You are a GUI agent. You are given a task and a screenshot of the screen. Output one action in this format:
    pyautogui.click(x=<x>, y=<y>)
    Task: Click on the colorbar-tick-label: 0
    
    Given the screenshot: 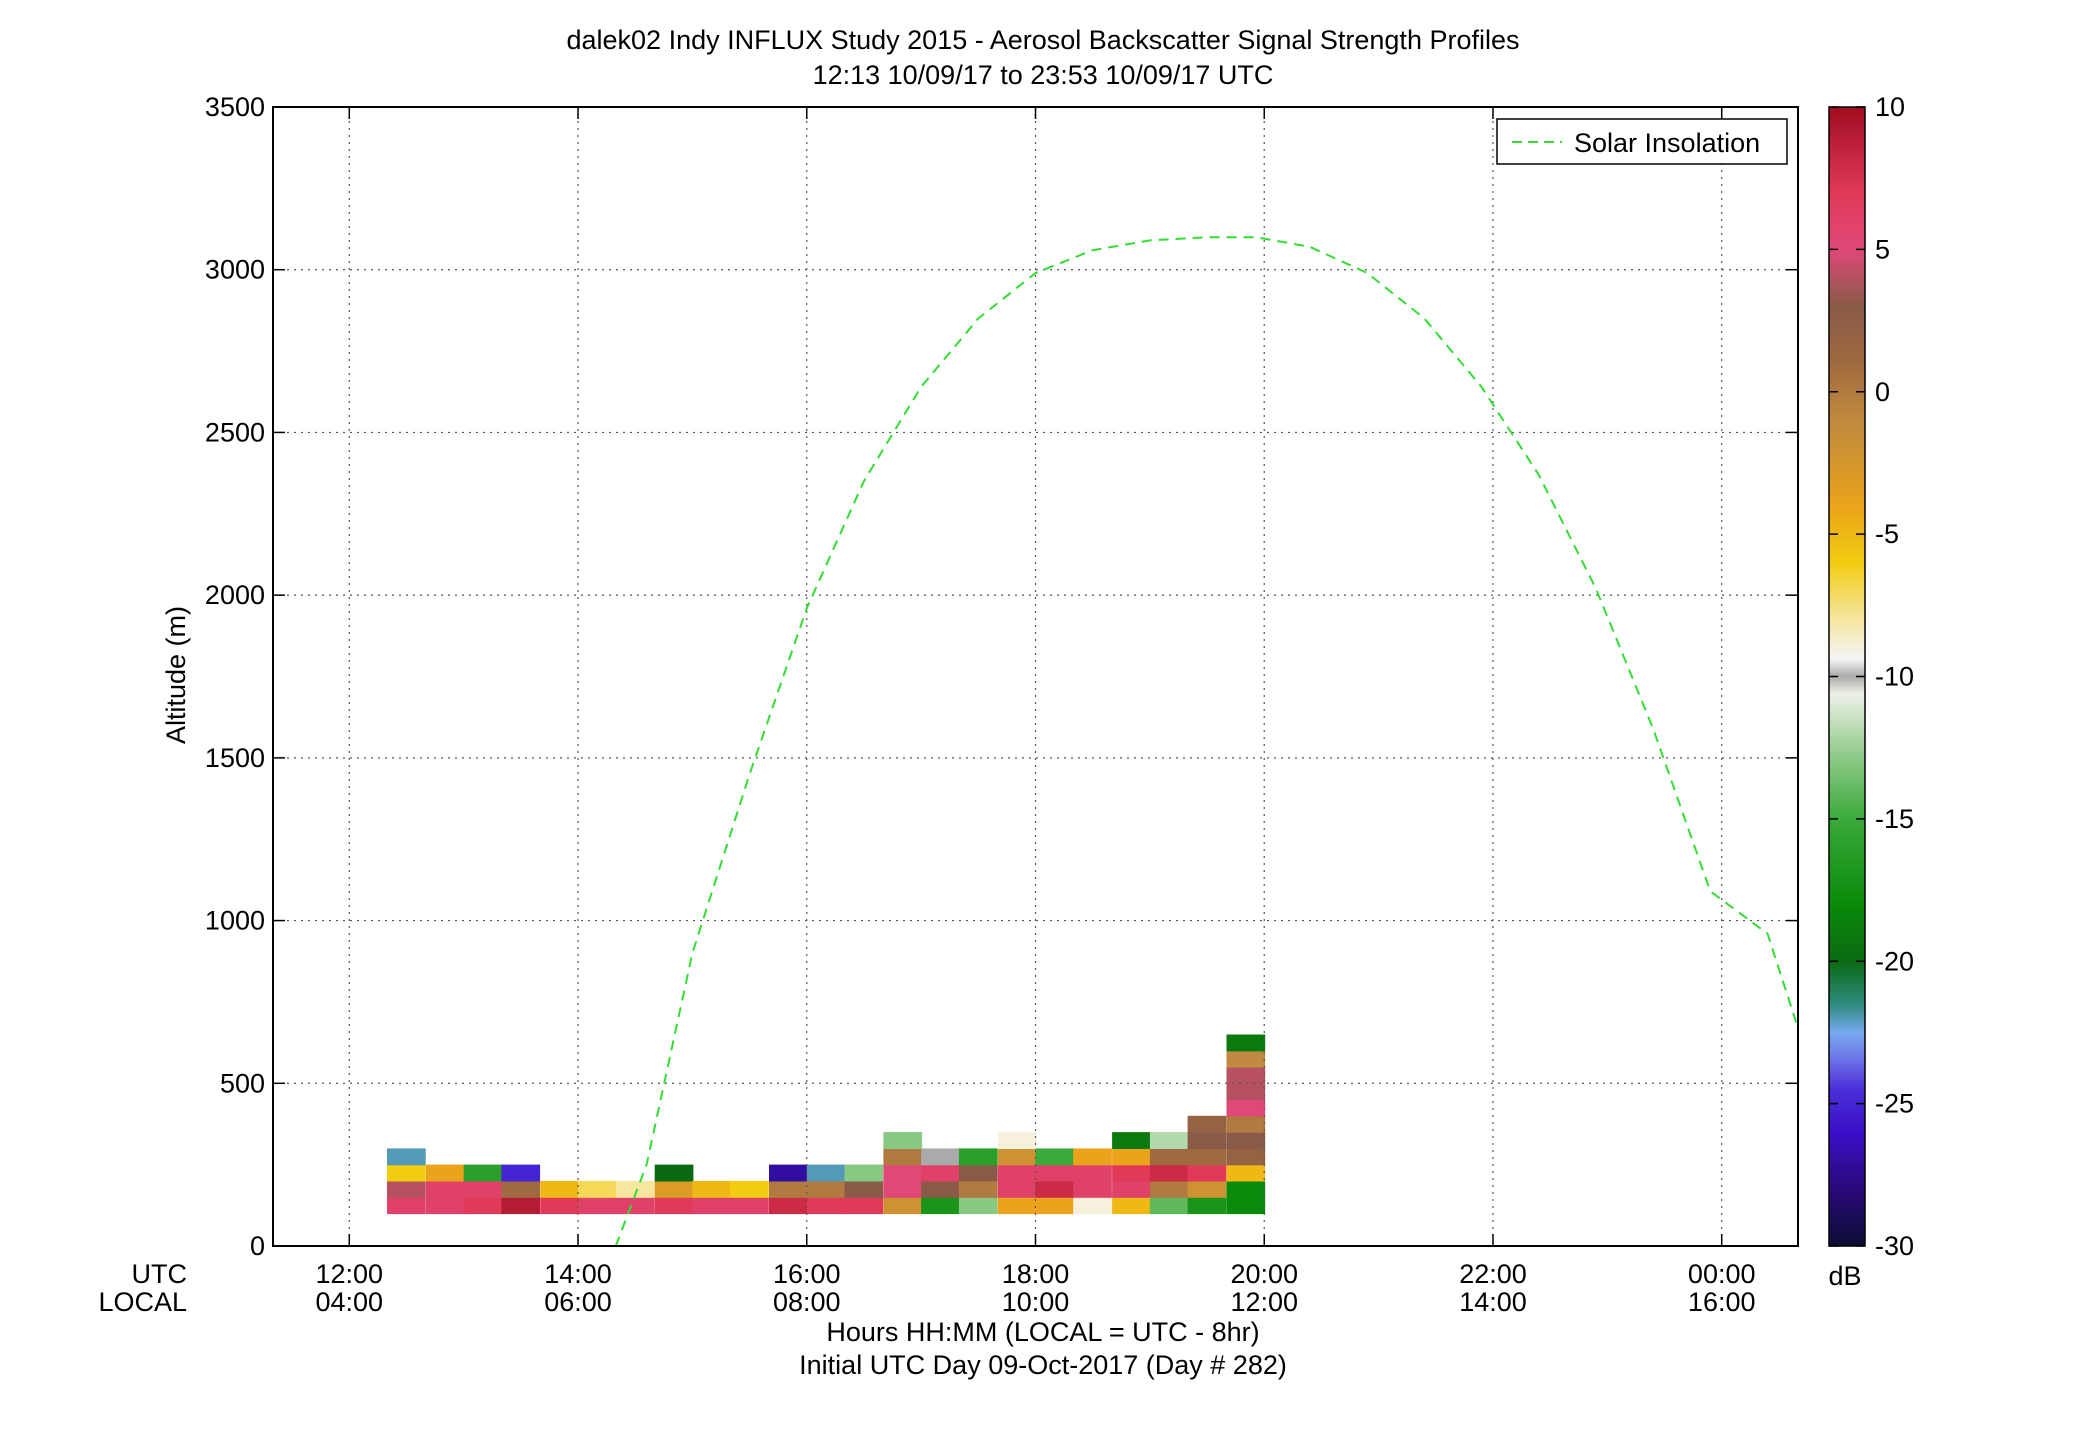 What is the action you would take?
    pyautogui.click(x=1882, y=392)
    